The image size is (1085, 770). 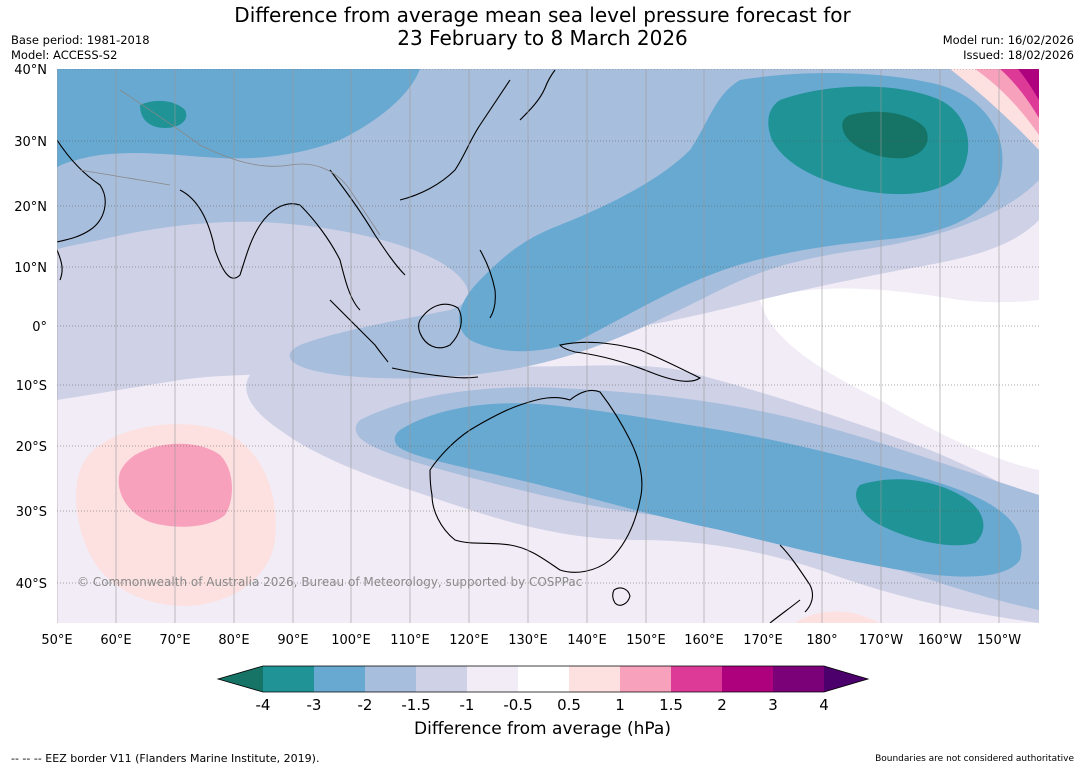 I want to click on colorbar-tick-minus1: -1, so click(x=467, y=705).